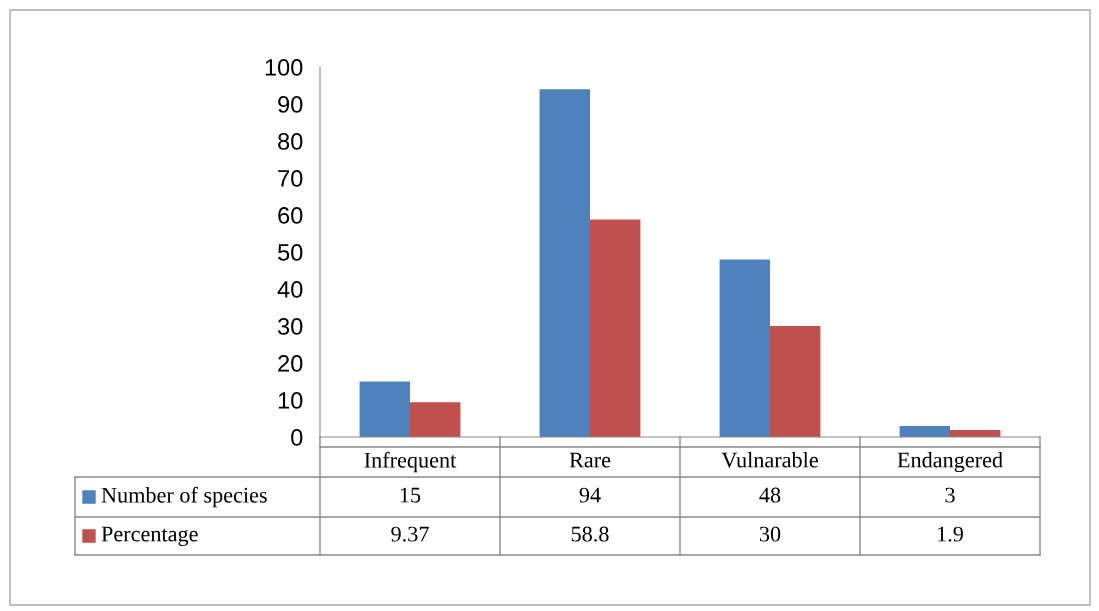  Describe the element at coordinates (590, 495) in the screenshot. I see `data-label: 94` at that location.